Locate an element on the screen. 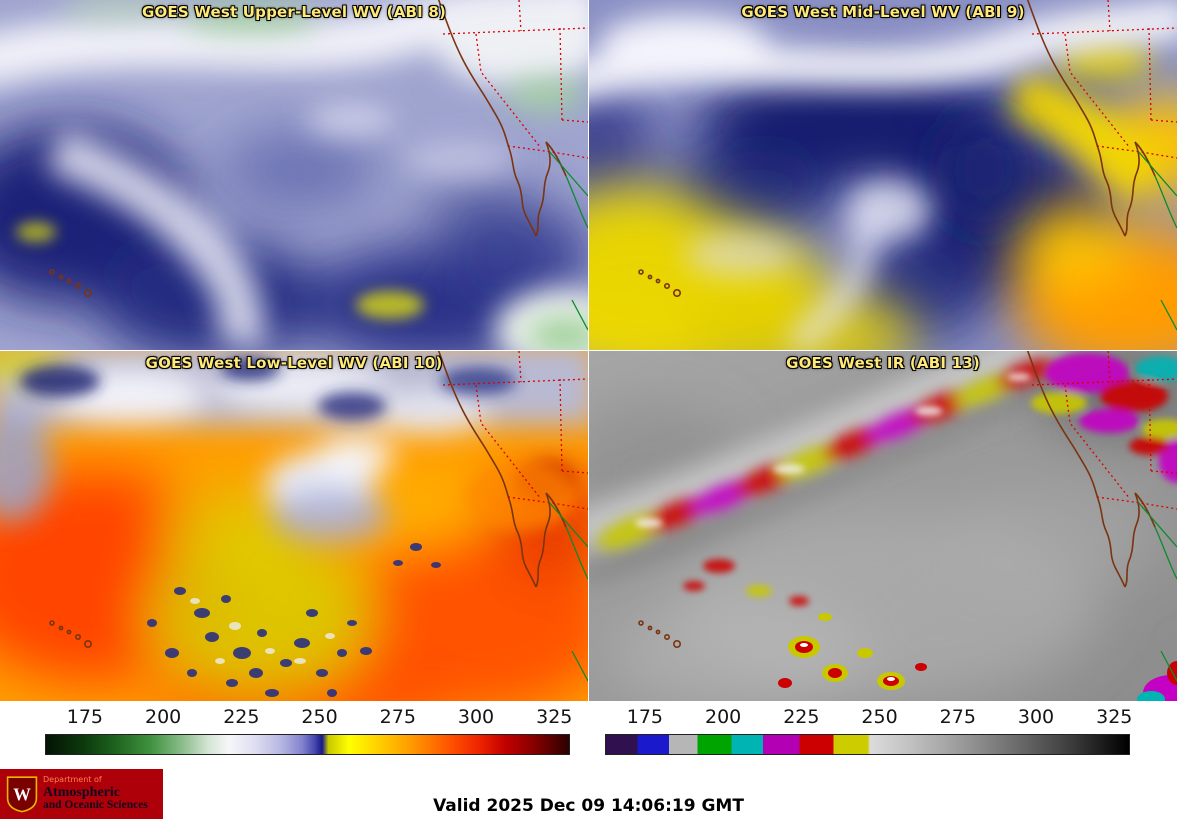 The height and width of the screenshot is (820, 1177). dry-dark-regions is located at coordinates (294, 237).